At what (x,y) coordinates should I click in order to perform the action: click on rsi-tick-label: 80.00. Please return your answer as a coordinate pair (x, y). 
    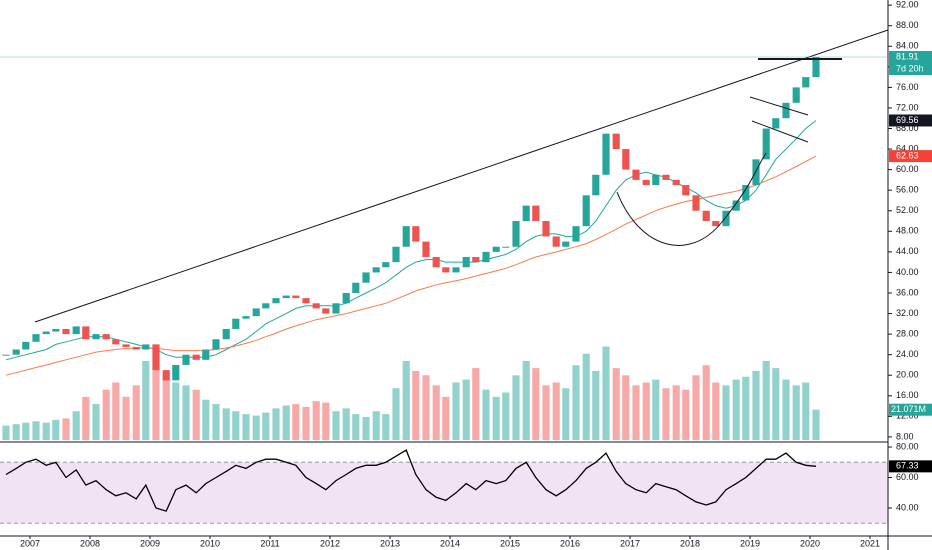
    Looking at the image, I should click on (907, 446).